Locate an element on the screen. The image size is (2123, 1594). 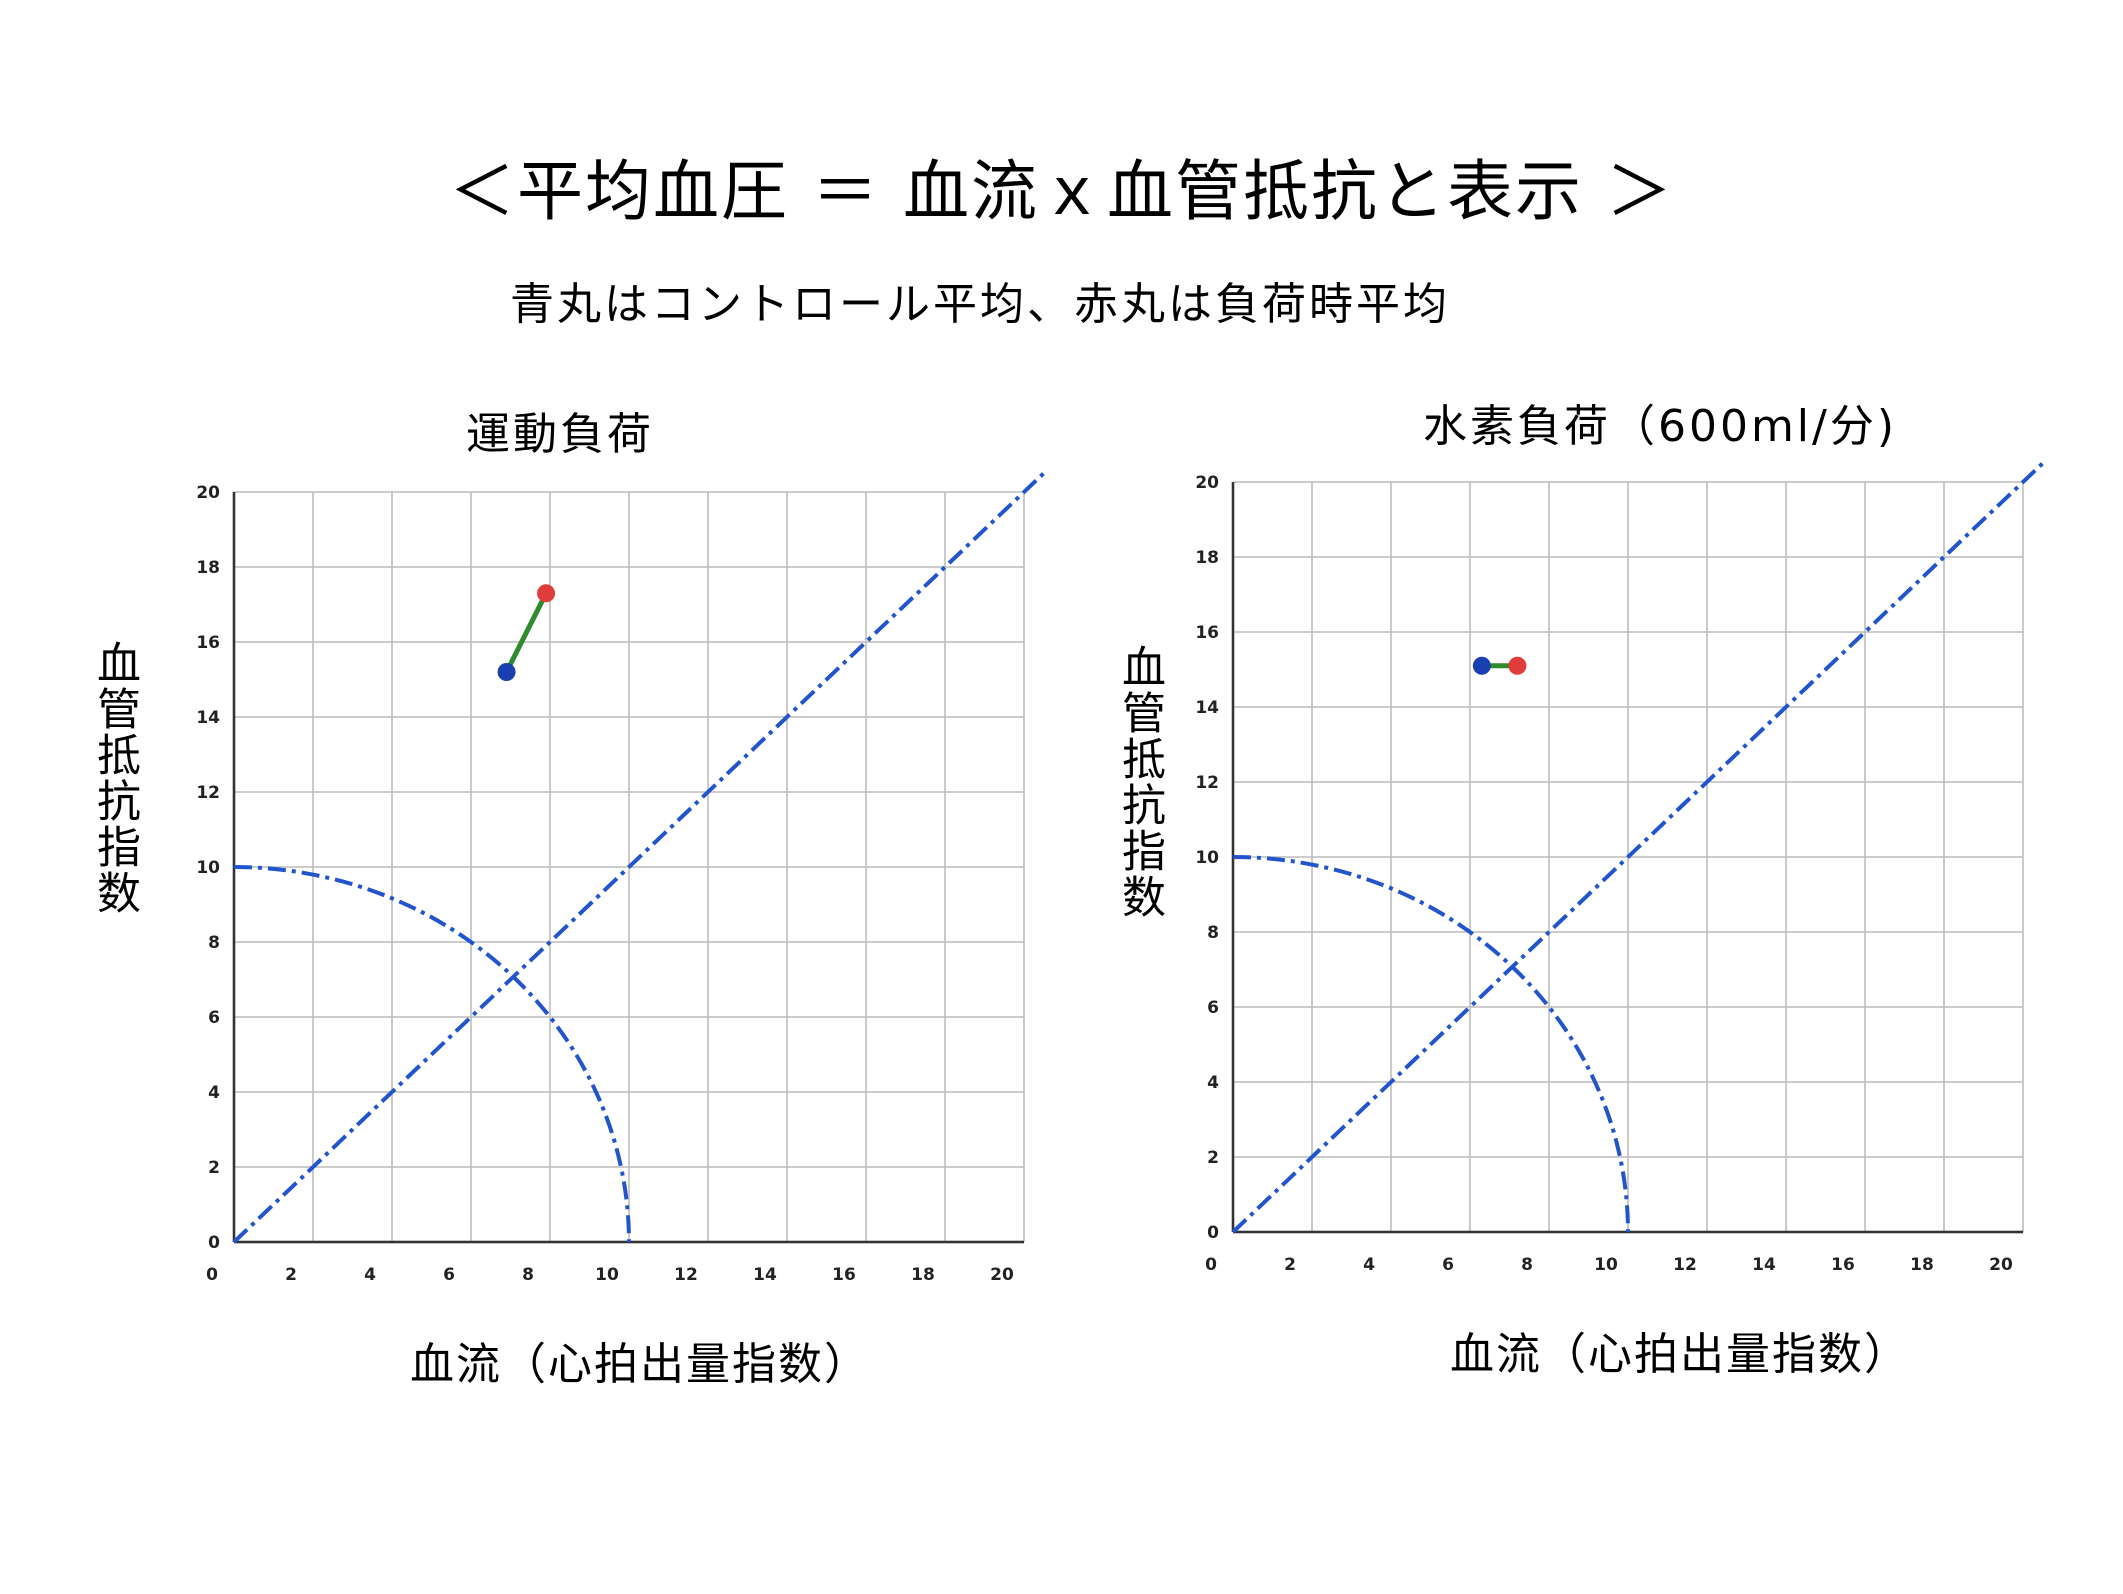
x-axis-label-exercise: 血流（心拍出量指数） is located at coordinates (640, 1364).